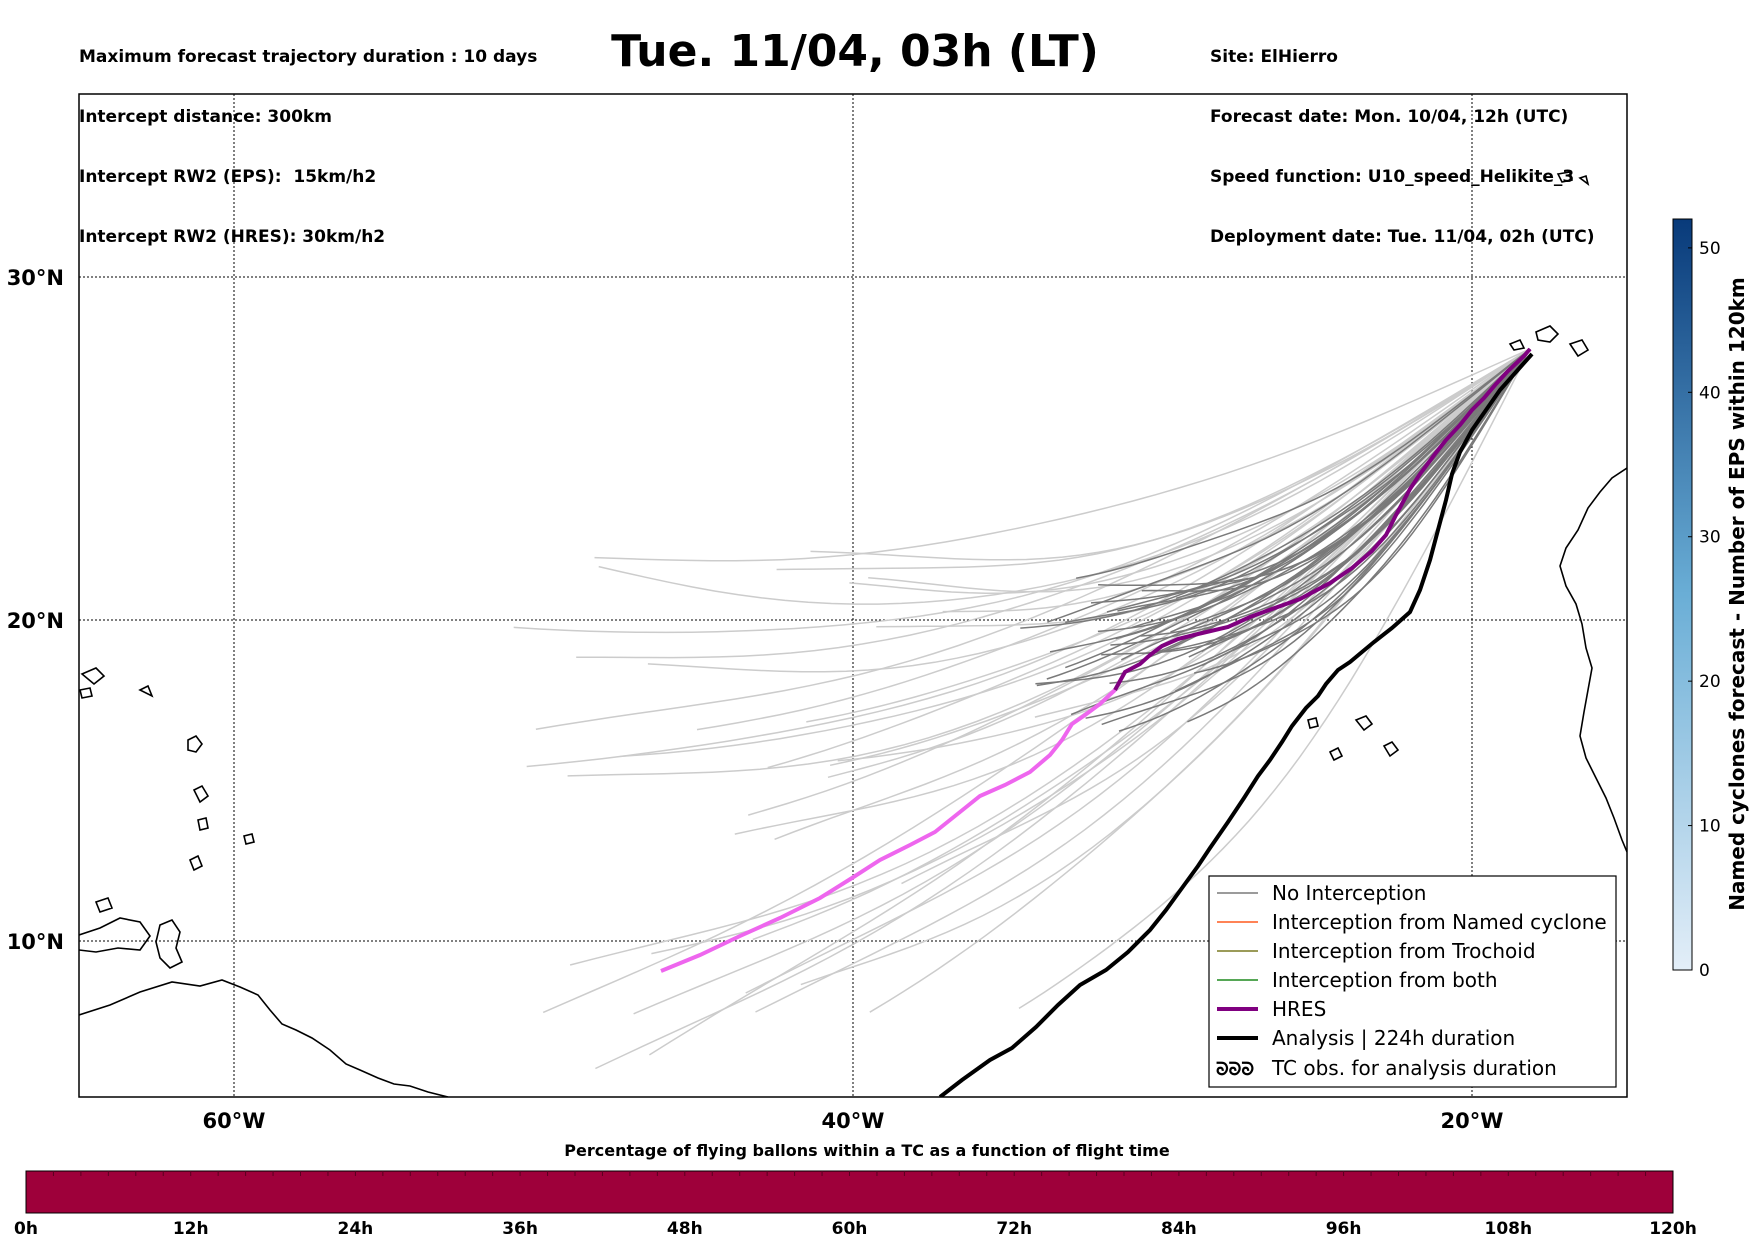 The width and height of the screenshot is (1752, 1241). I want to click on hres-trajectory-late, so click(888, 830).